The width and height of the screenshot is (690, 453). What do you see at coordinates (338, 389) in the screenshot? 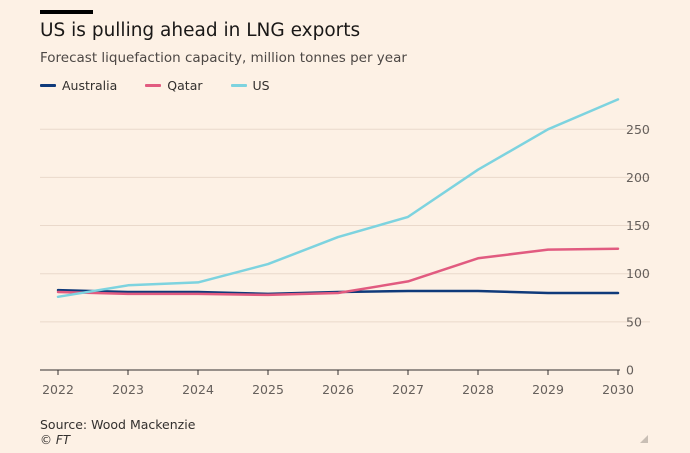
I see `x-tick-label-2026: 2026` at bounding box center [338, 389].